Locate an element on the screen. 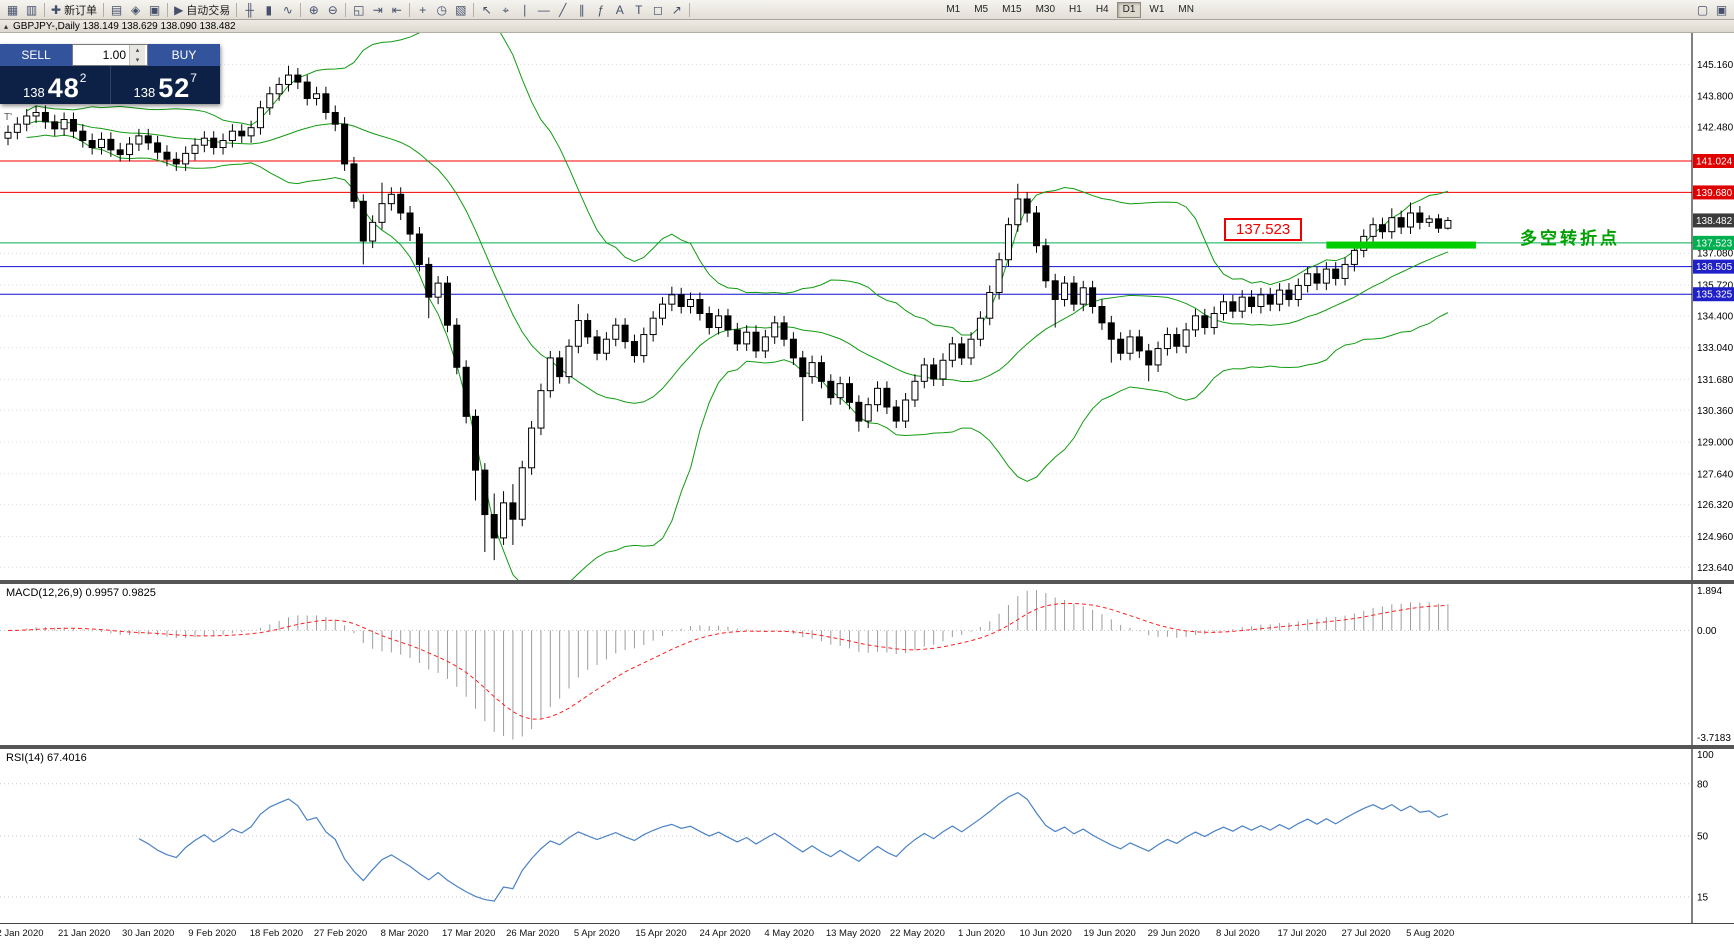 This screenshot has width=1734, height=947. bars-icon: ╫ is located at coordinates (249, 9).